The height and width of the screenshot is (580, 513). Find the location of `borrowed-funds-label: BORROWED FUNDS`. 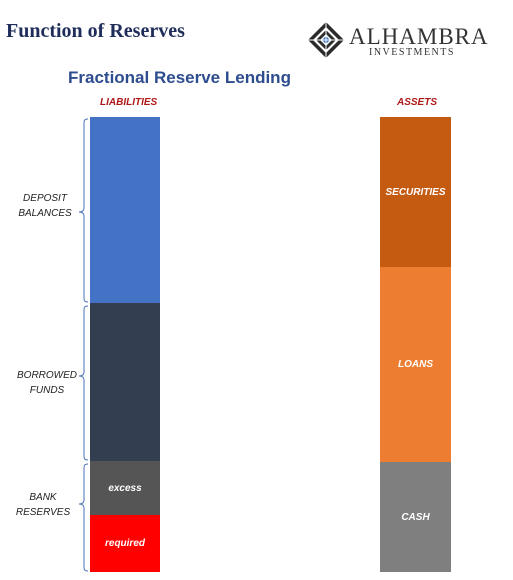

borrowed-funds-label: BORROWED FUNDS is located at coordinates (47, 383).